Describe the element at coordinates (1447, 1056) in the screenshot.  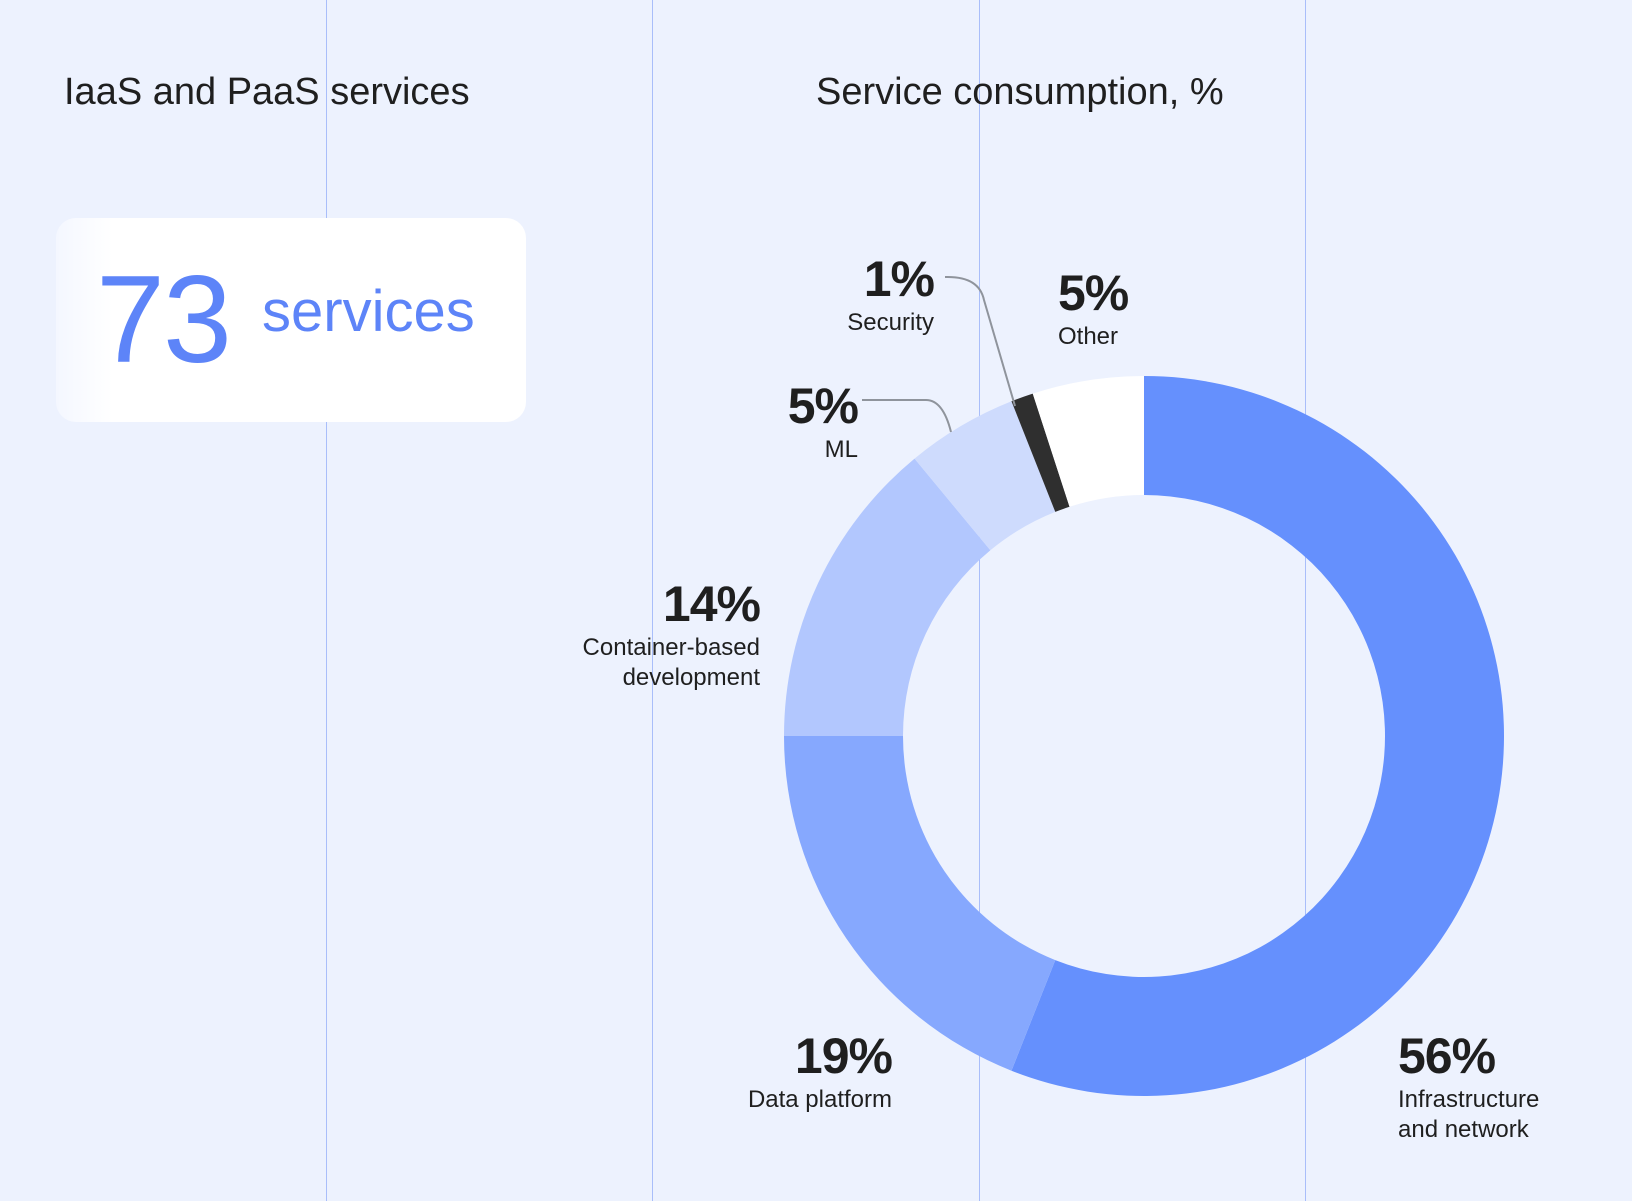
I see `label-infrastructure-and-network-value: 56%` at that location.